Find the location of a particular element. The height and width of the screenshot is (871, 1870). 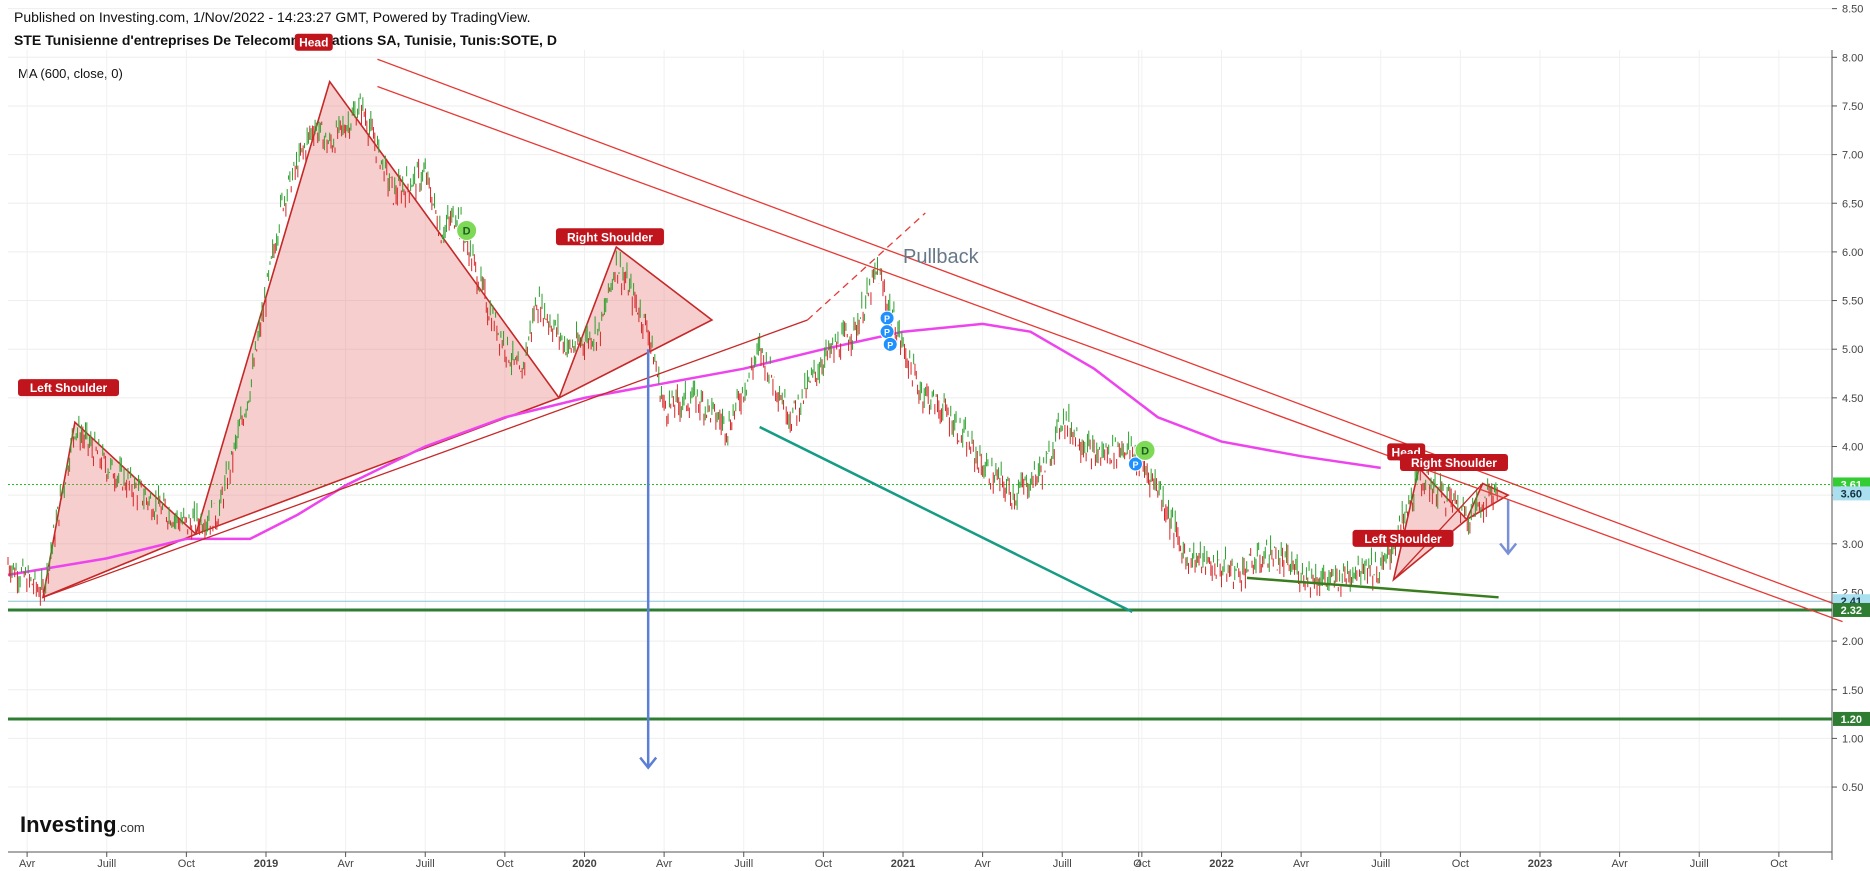

y-tick-label: 4.50 is located at coordinates (1852, 399).